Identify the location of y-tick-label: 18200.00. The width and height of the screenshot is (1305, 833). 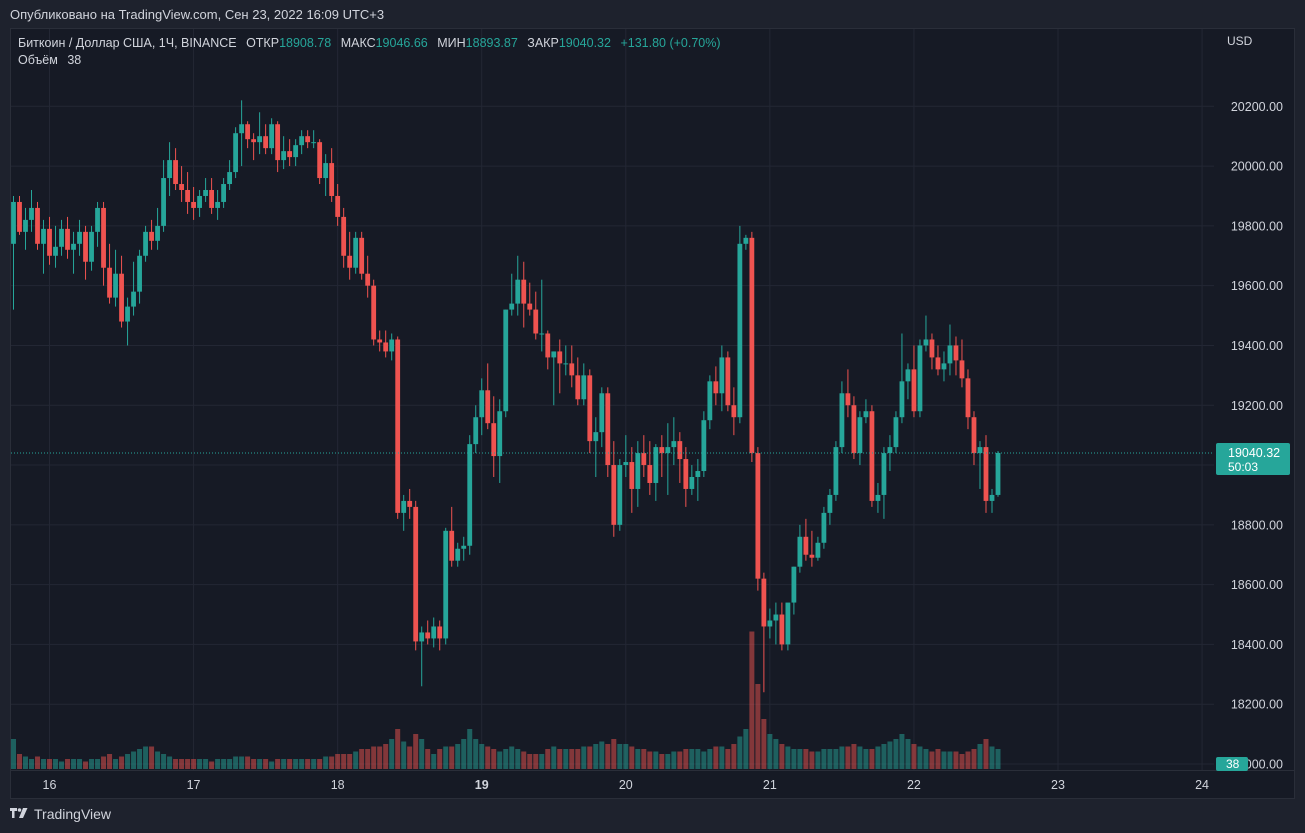
(1257, 705).